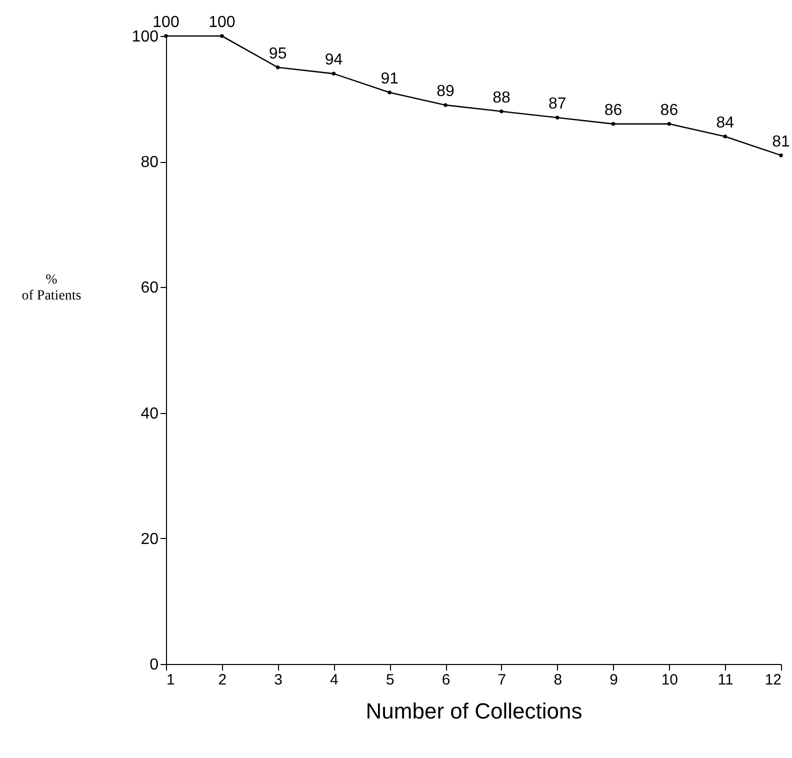  I want to click on x-tick-label: 1, so click(170, 680).